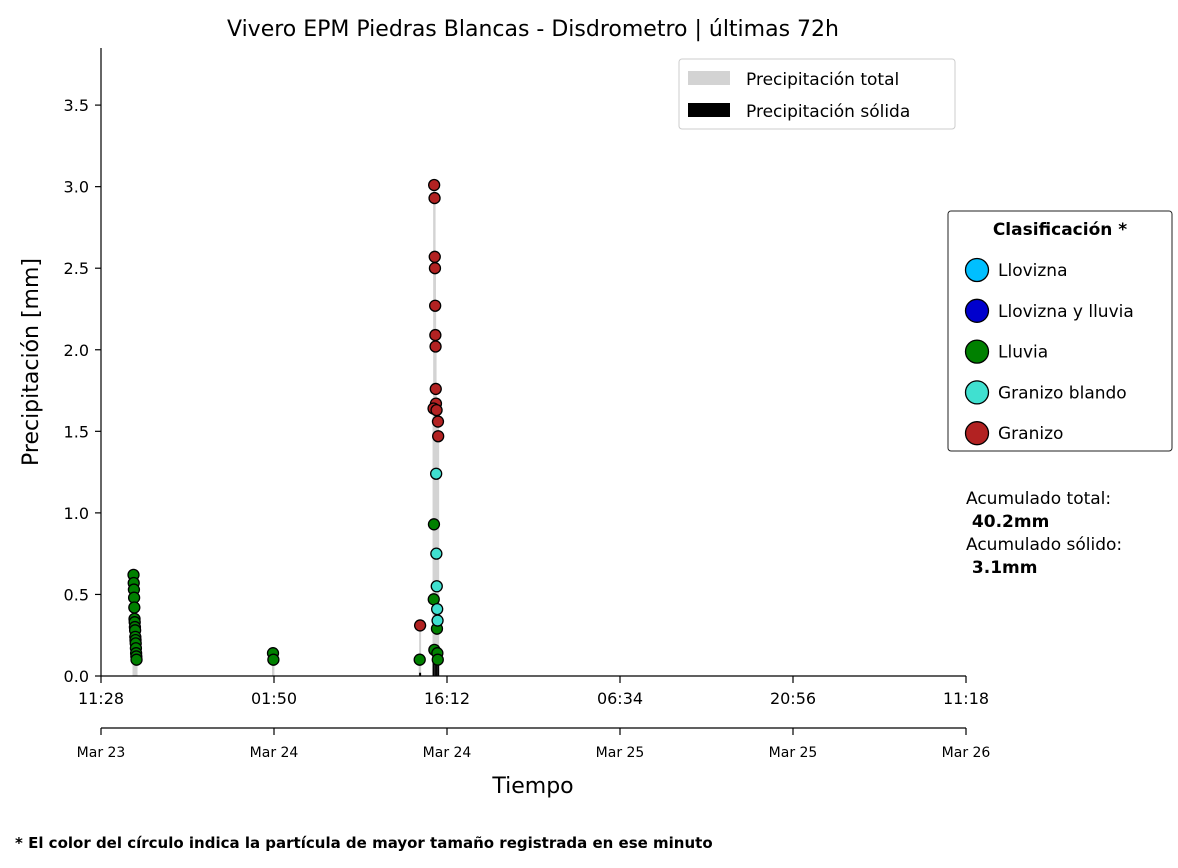 The height and width of the screenshot is (868, 1178). What do you see at coordinates (1007, 522) in the screenshot?
I see `accumulated-total-value: 40.2mm` at bounding box center [1007, 522].